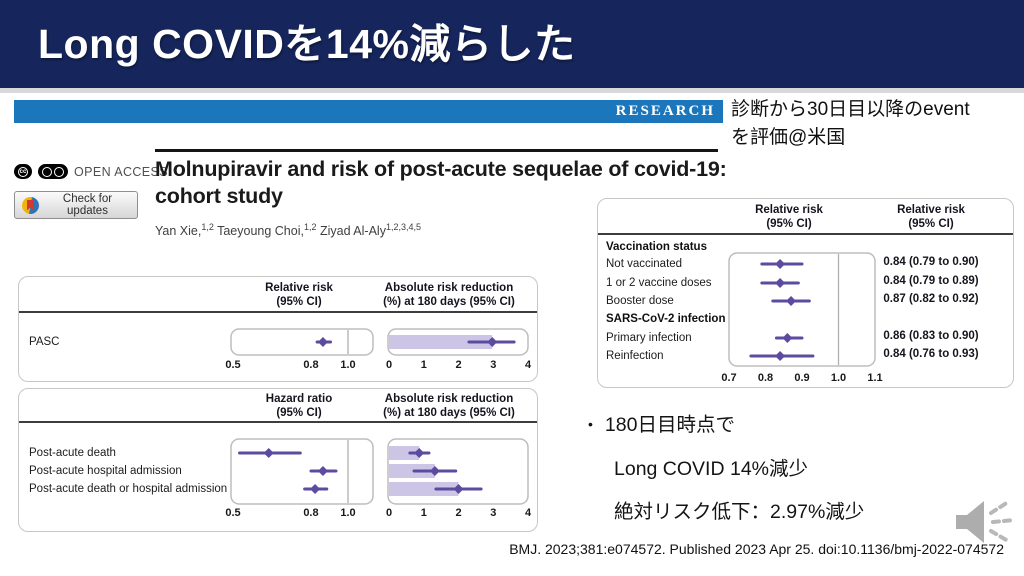  I want to click on row-label: 1 or 2 vaccine doses, so click(659, 283).